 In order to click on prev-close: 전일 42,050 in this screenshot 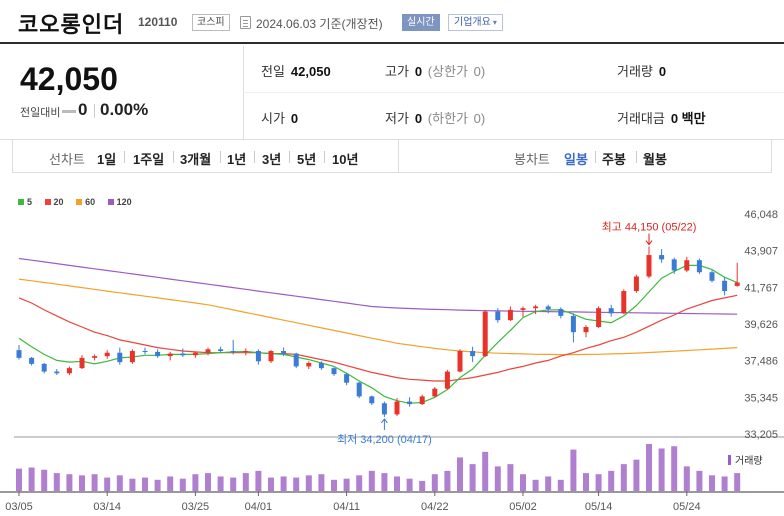, I will do `click(296, 70)`.